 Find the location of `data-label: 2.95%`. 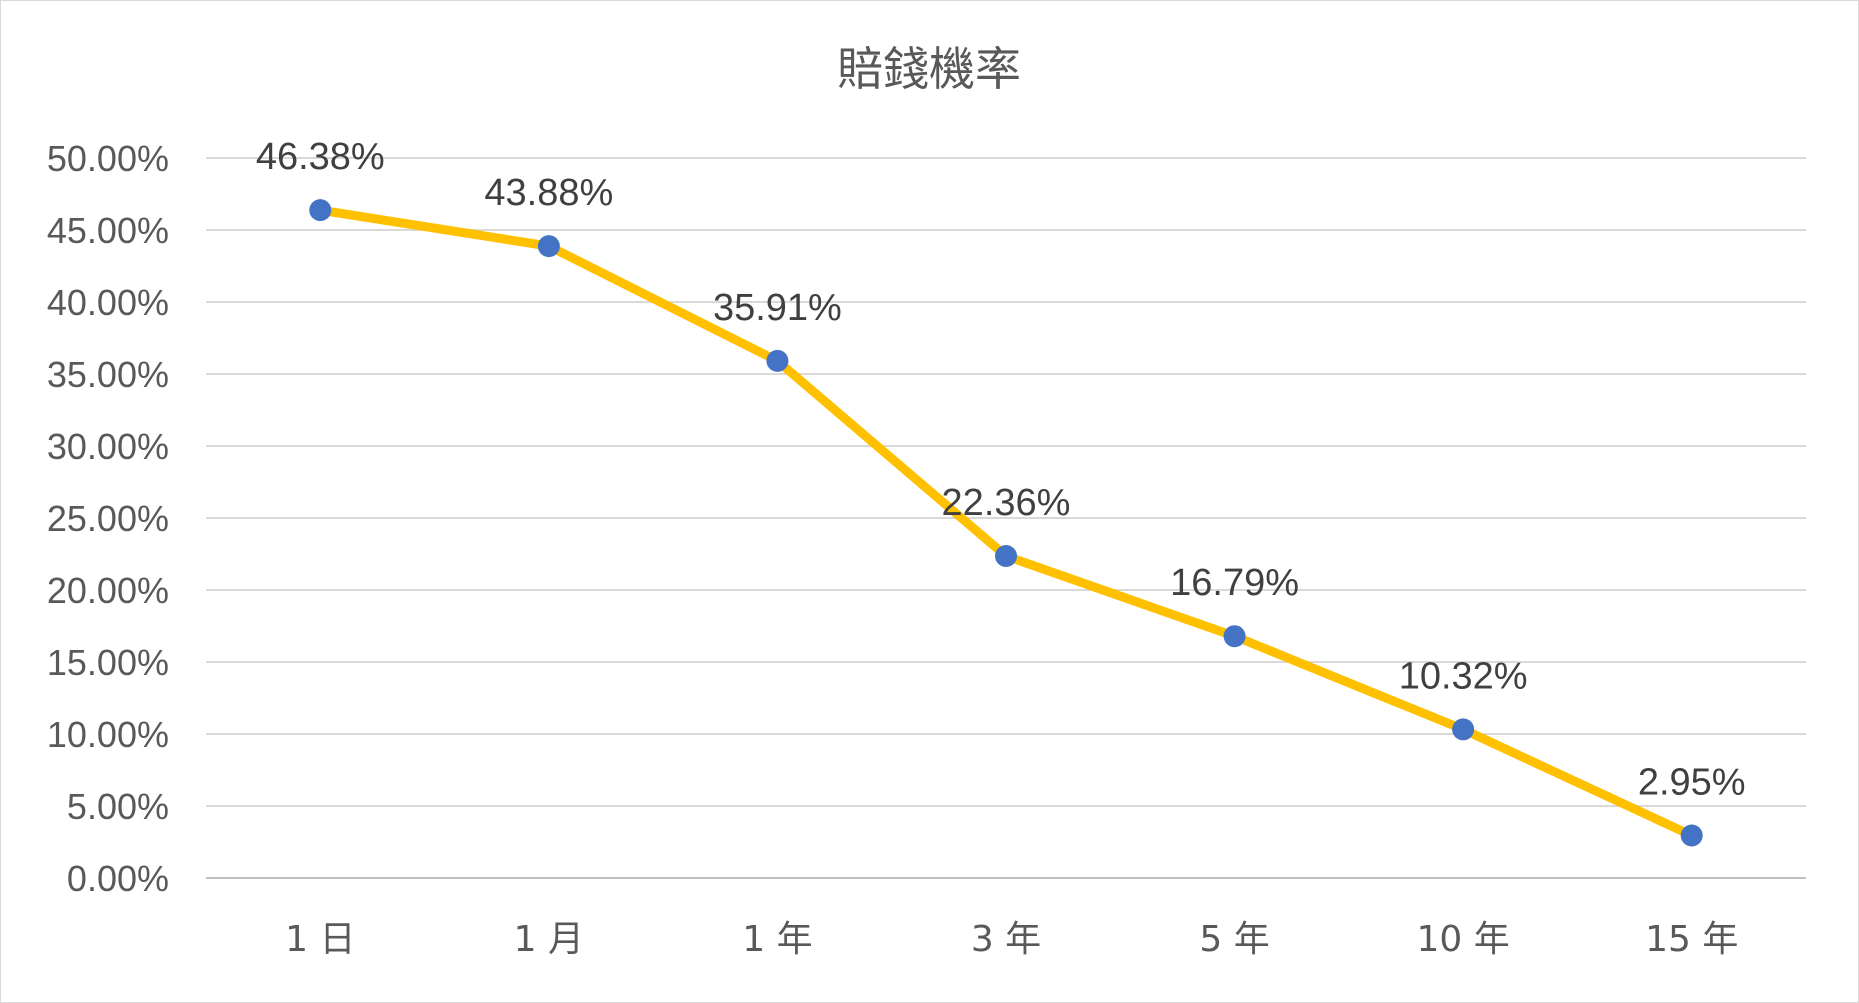

data-label: 2.95% is located at coordinates (1692, 783).